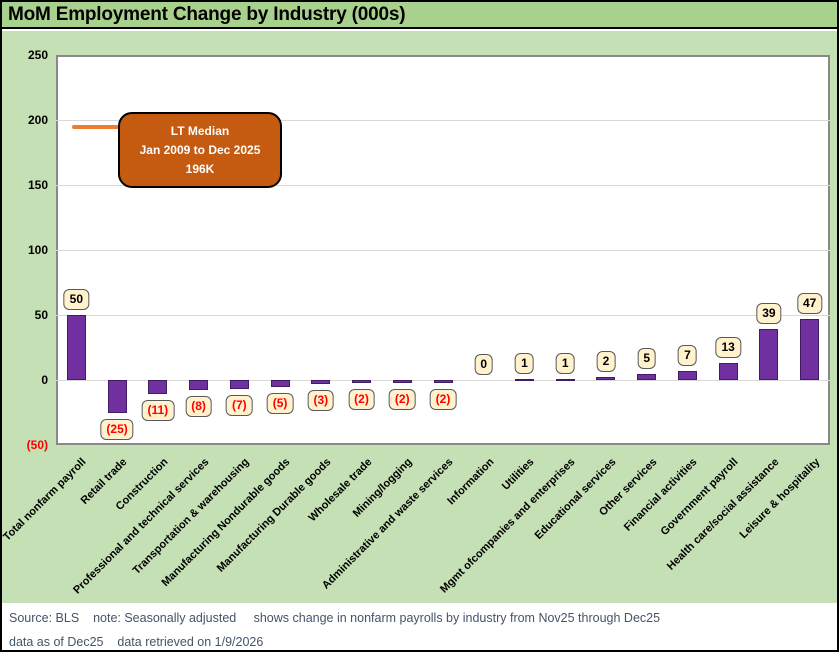 Image resolution: width=839 pixels, height=652 pixels. What do you see at coordinates (37, 55) in the screenshot?
I see `y-axis-tick-label: 250` at bounding box center [37, 55].